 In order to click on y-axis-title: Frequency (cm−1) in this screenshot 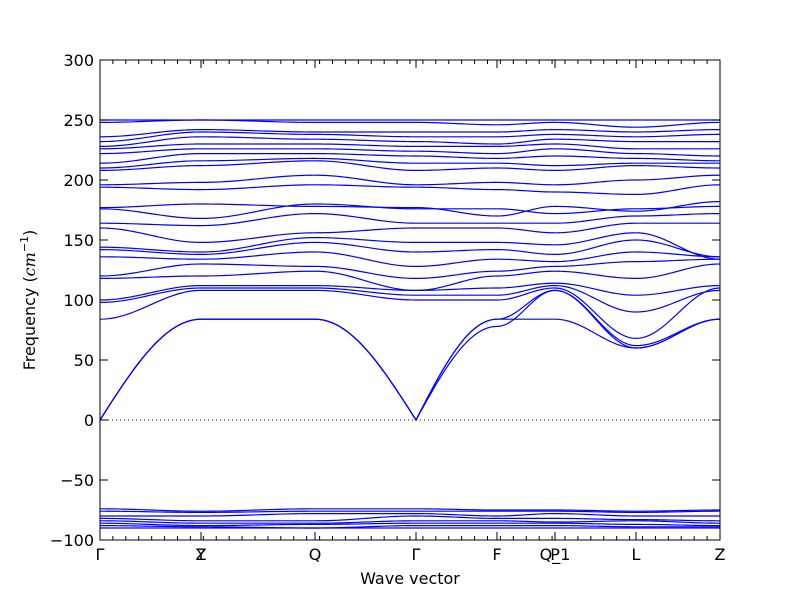, I will do `click(28, 300)`.